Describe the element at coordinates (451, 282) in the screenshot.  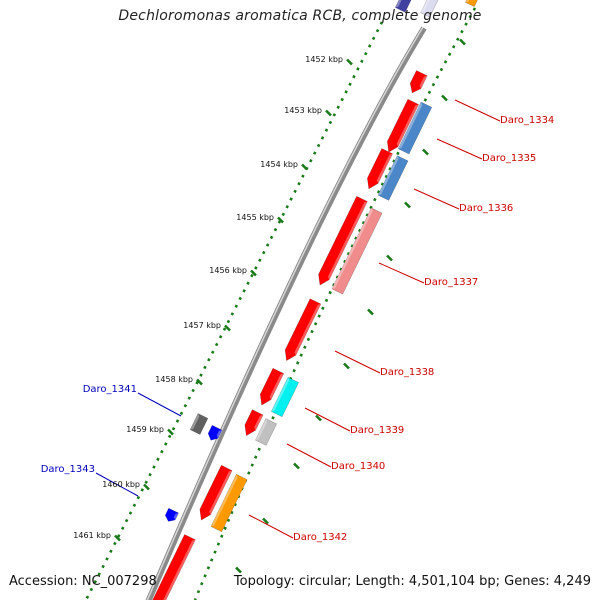
I see `gene-label-daro-1337: Daro_1337` at that location.